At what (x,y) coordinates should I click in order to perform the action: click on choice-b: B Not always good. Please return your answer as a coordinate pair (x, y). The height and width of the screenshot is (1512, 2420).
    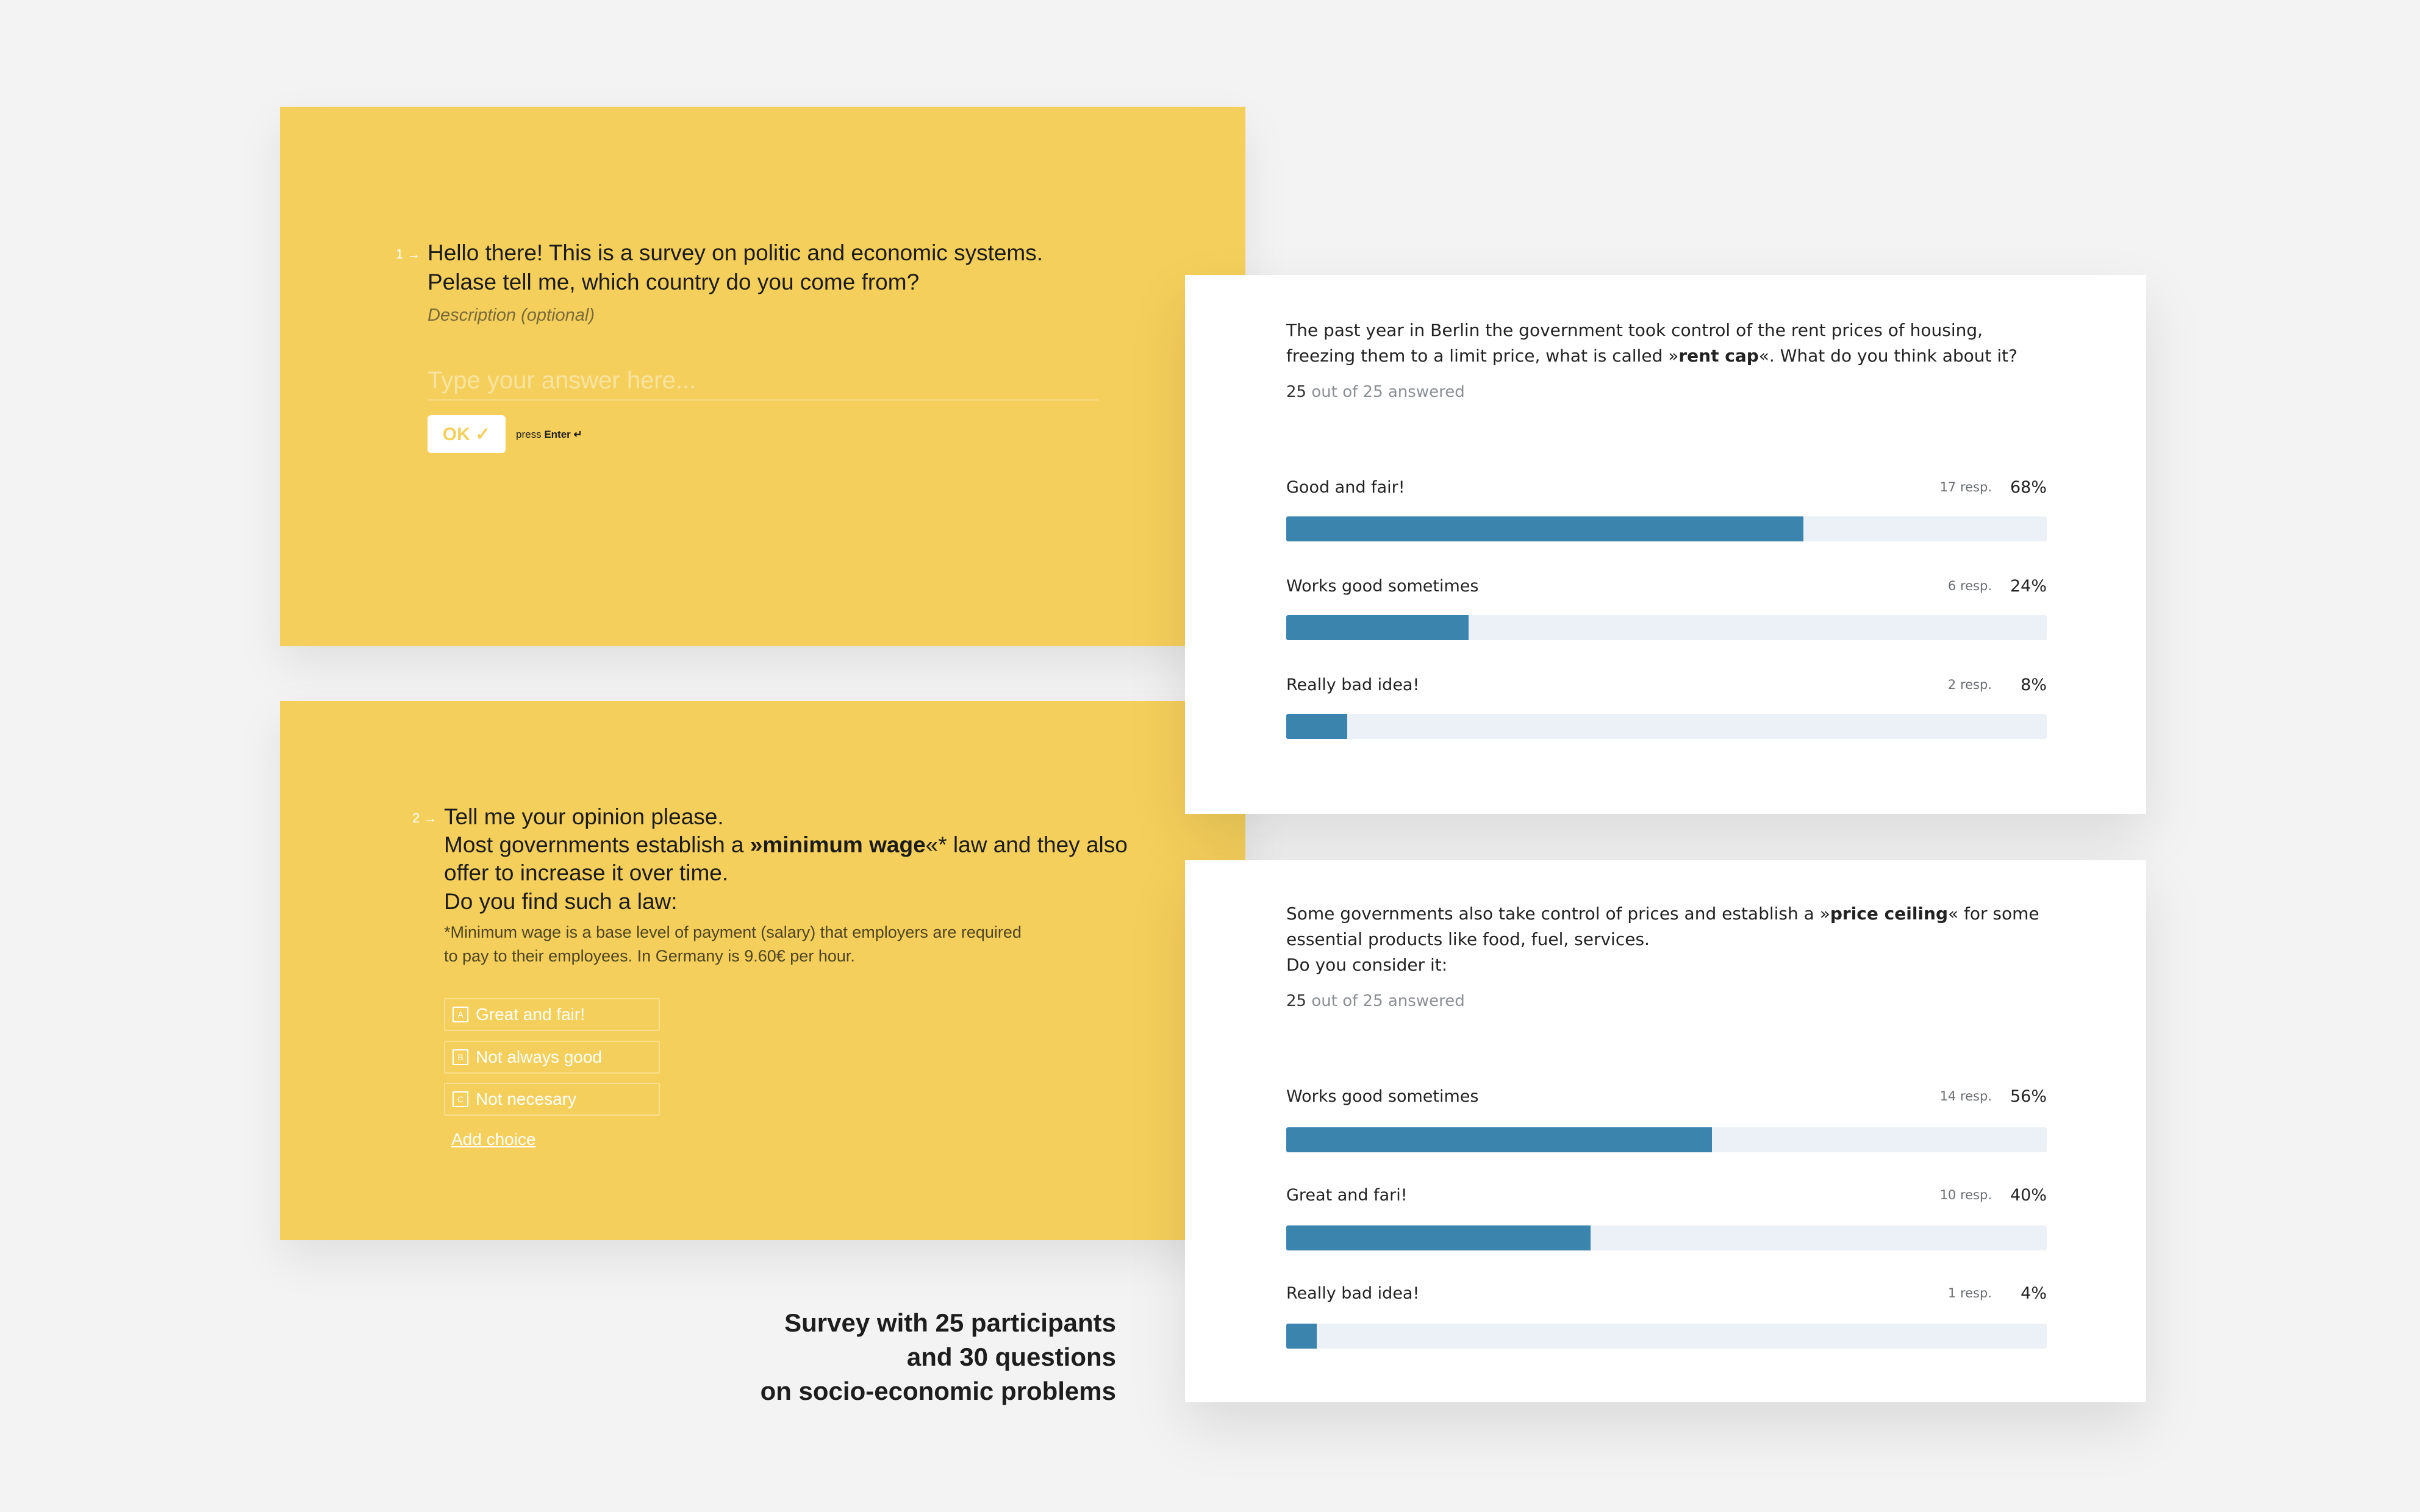
    Looking at the image, I should click on (552, 1057).